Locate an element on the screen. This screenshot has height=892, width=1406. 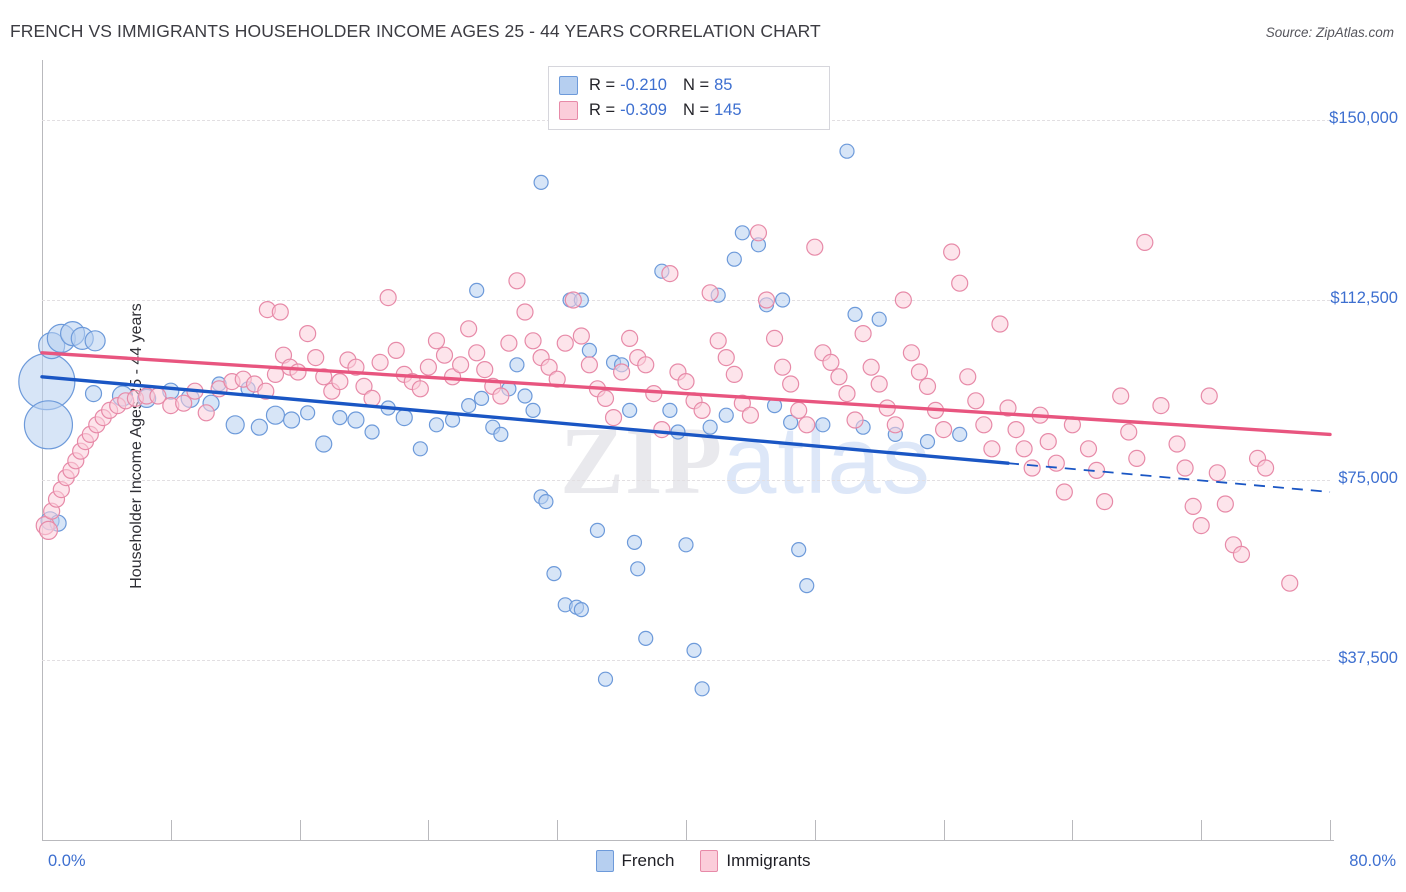
y-axis-title-container: Householder Income Ages 25 - 44 years is located at coordinates (72, 446).